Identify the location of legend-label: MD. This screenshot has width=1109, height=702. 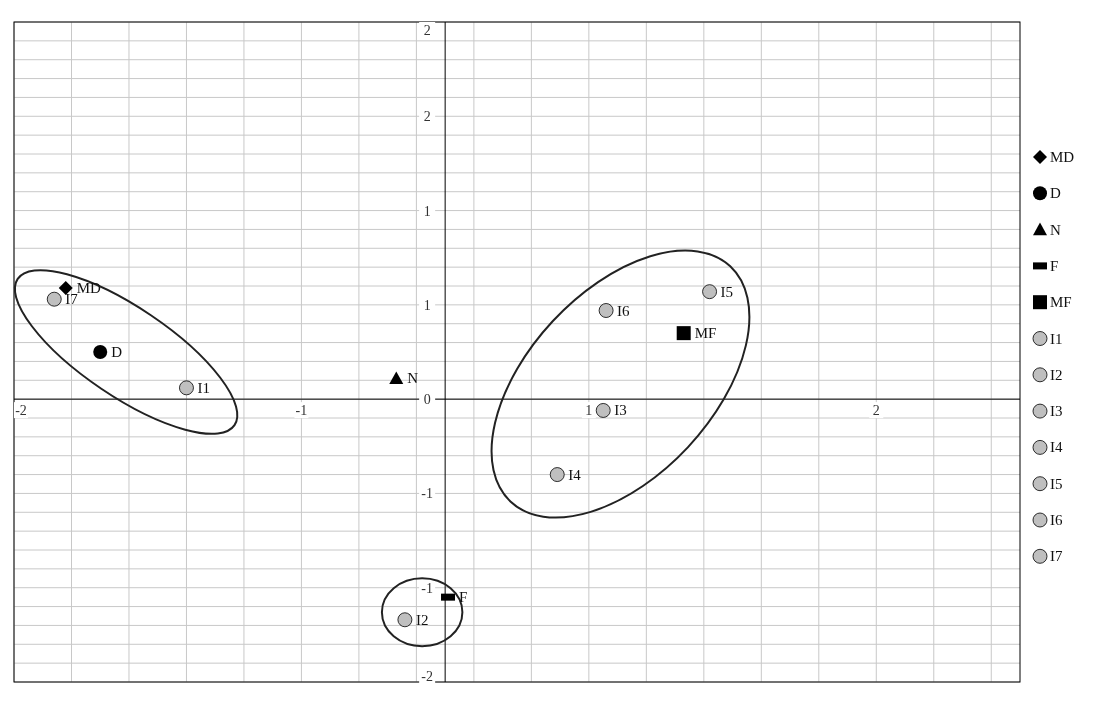
(1062, 157).